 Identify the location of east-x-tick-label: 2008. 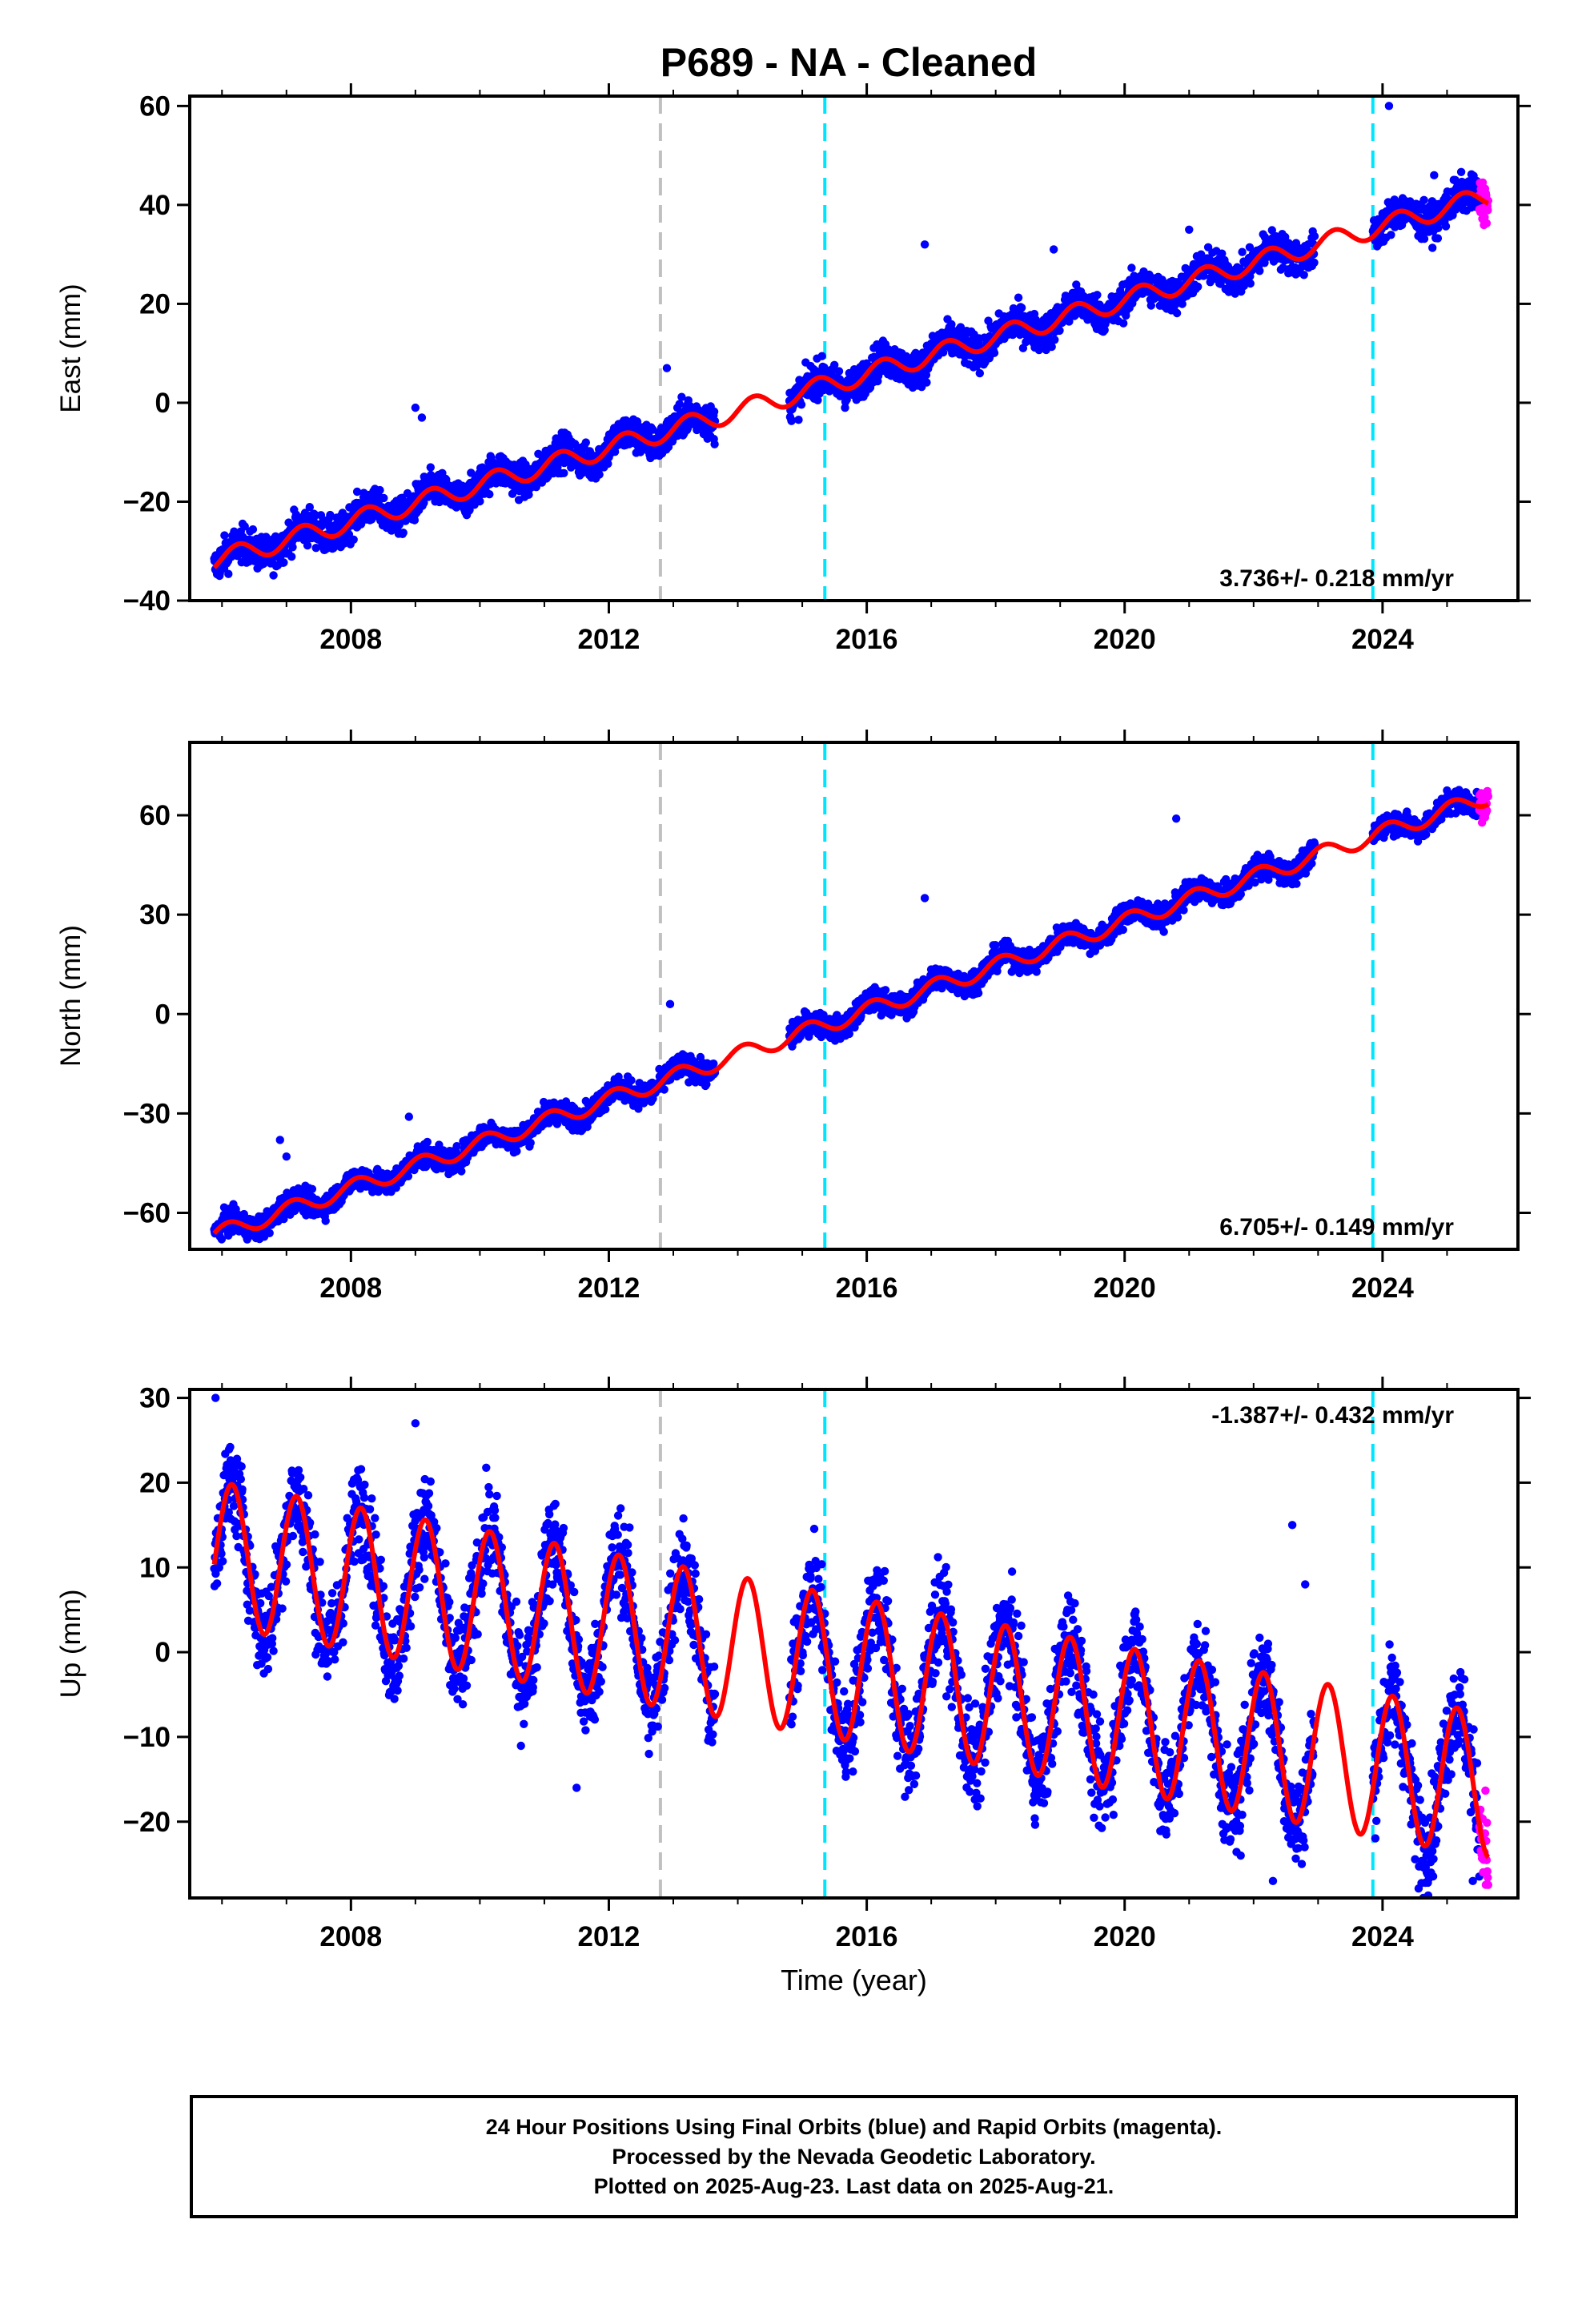
(350, 639).